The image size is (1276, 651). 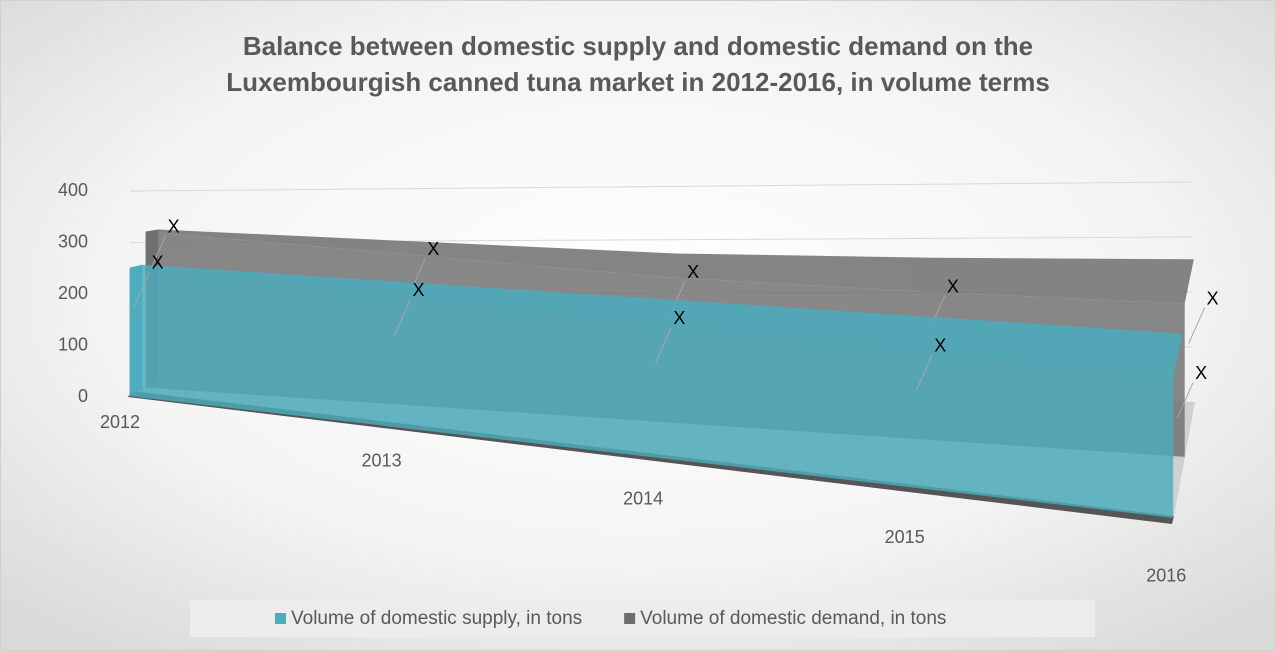 What do you see at coordinates (661, 186) in the screenshot?
I see `grid-line` at bounding box center [661, 186].